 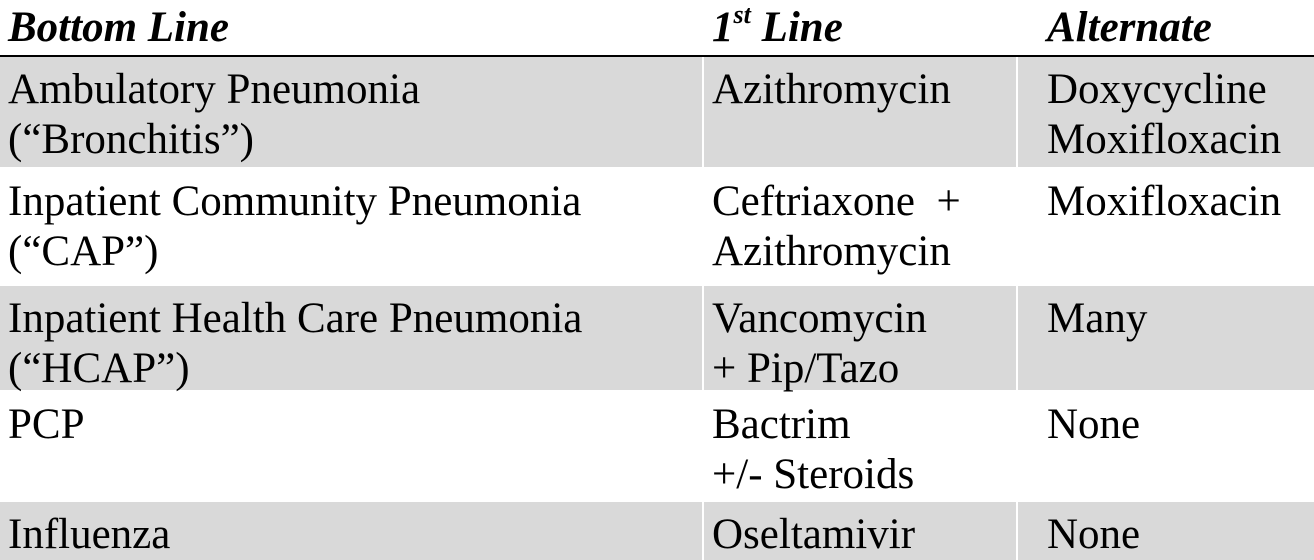 I want to click on first-line-text: Vancomycin, so click(x=819, y=318).